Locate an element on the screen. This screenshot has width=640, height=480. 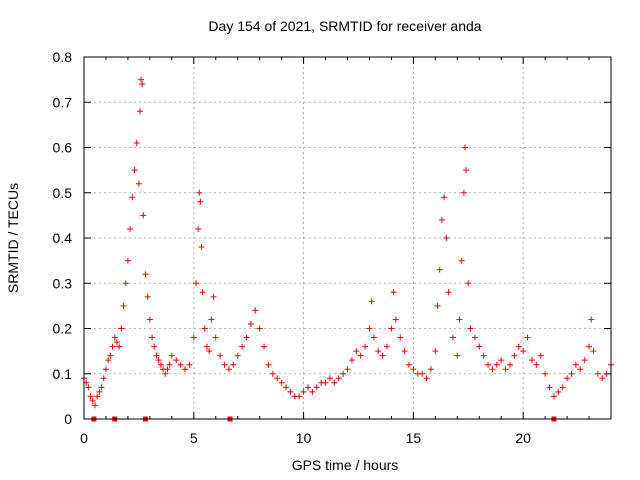
x-tick-label: 10 is located at coordinates (304, 438).